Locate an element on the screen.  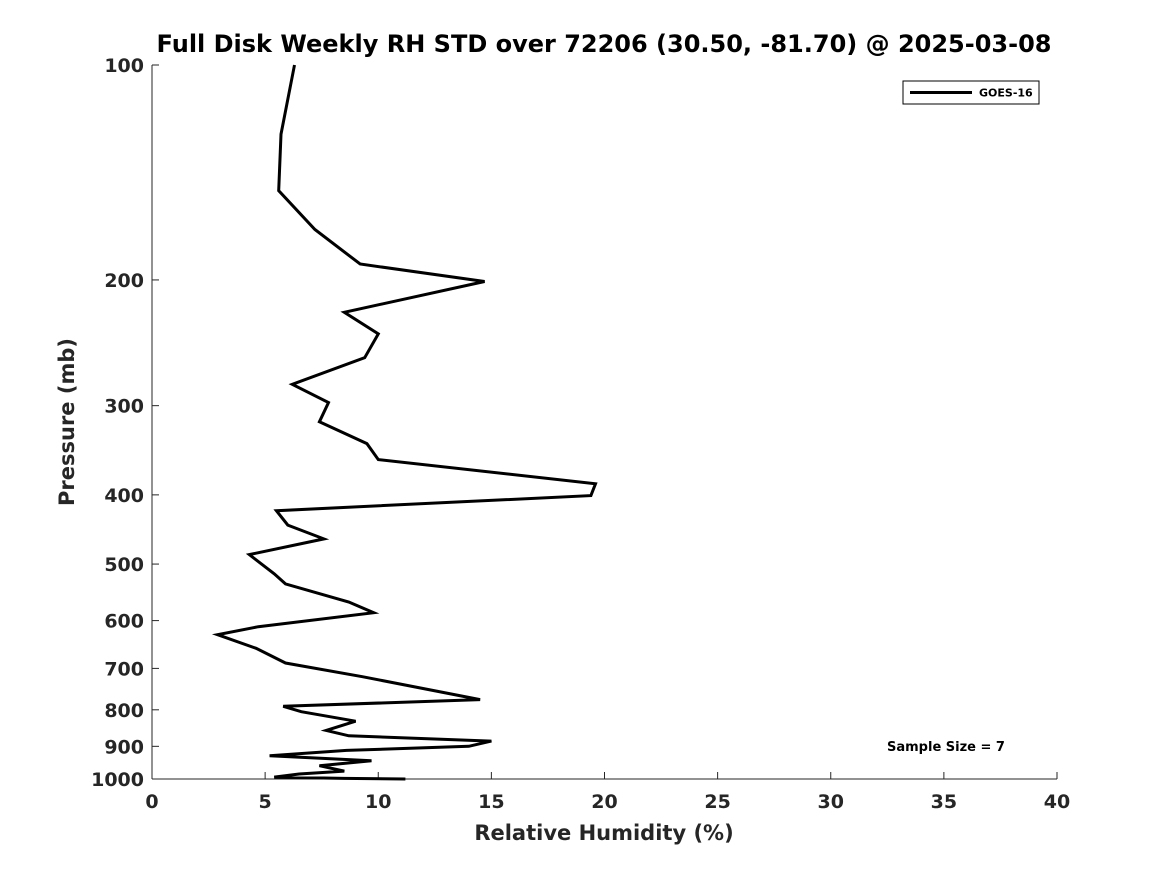
y-tick-label: 400 is located at coordinates (124, 496).